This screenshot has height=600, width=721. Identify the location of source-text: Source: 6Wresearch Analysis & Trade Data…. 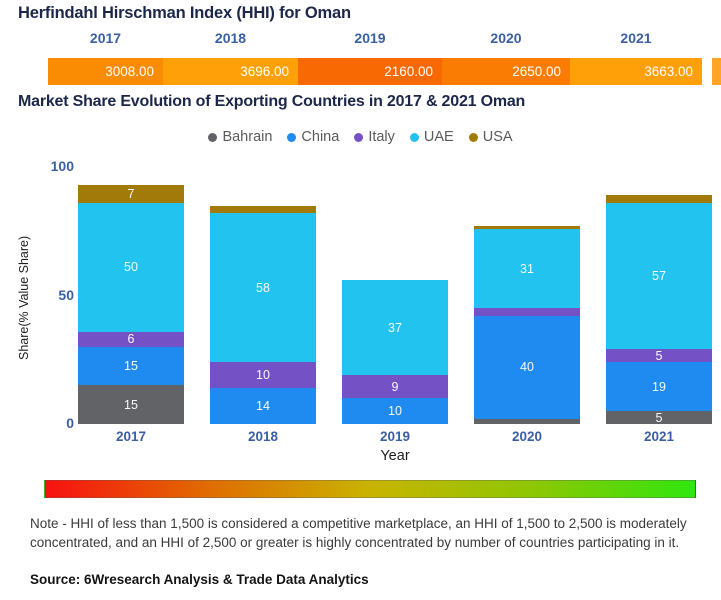
(199, 579).